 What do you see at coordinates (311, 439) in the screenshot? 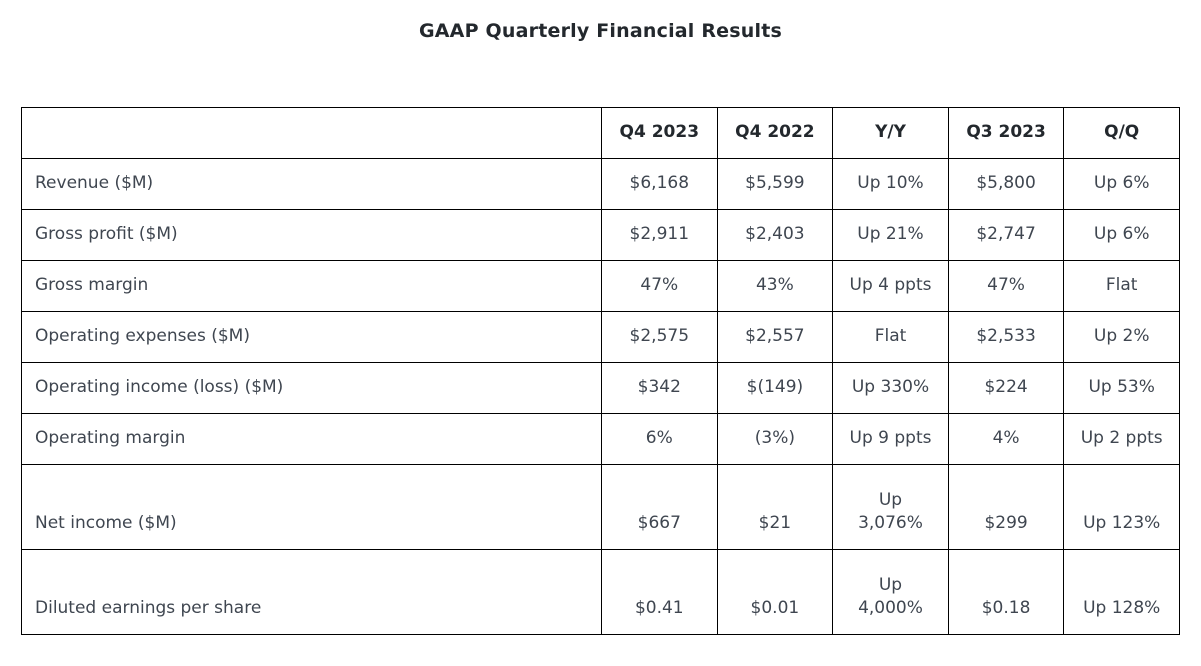
I see `row-label: Operating margin` at bounding box center [311, 439].